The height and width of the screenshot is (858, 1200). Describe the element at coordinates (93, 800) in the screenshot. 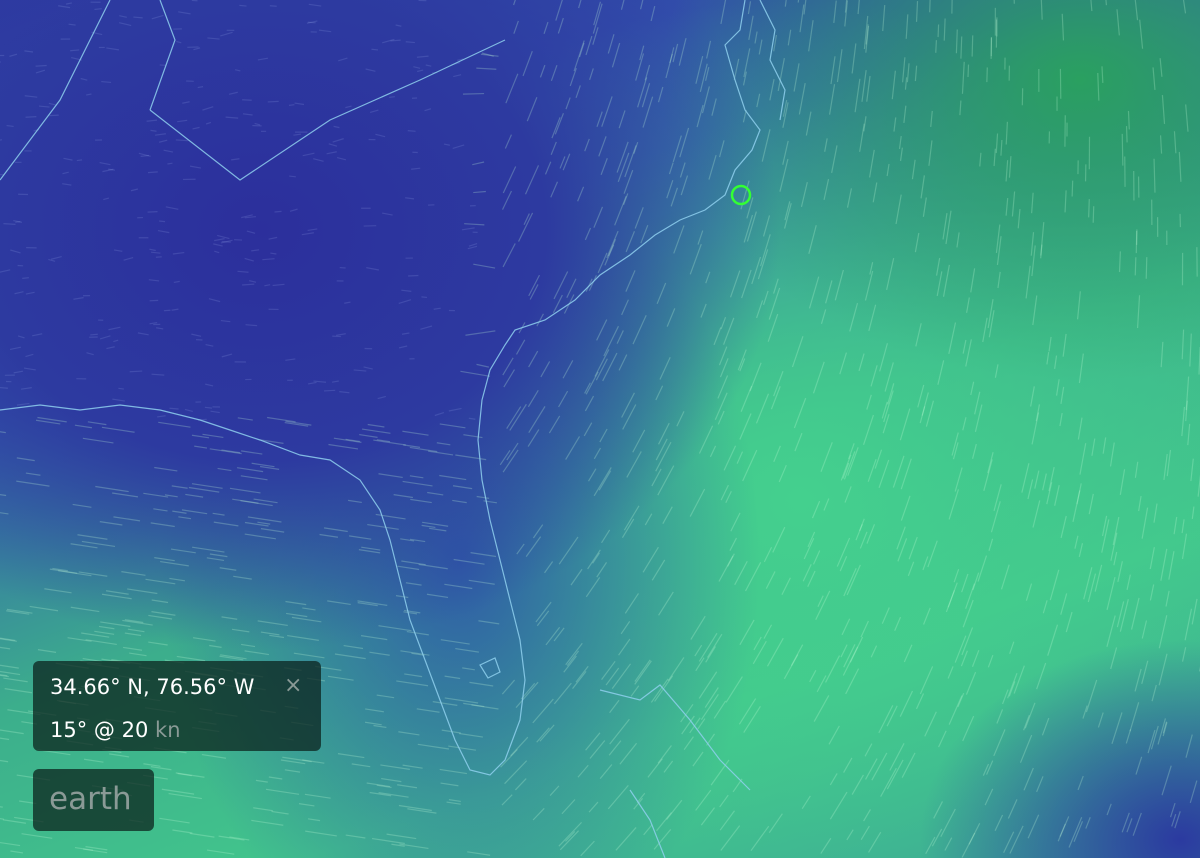

I see `earth-menu-button: earth` at that location.